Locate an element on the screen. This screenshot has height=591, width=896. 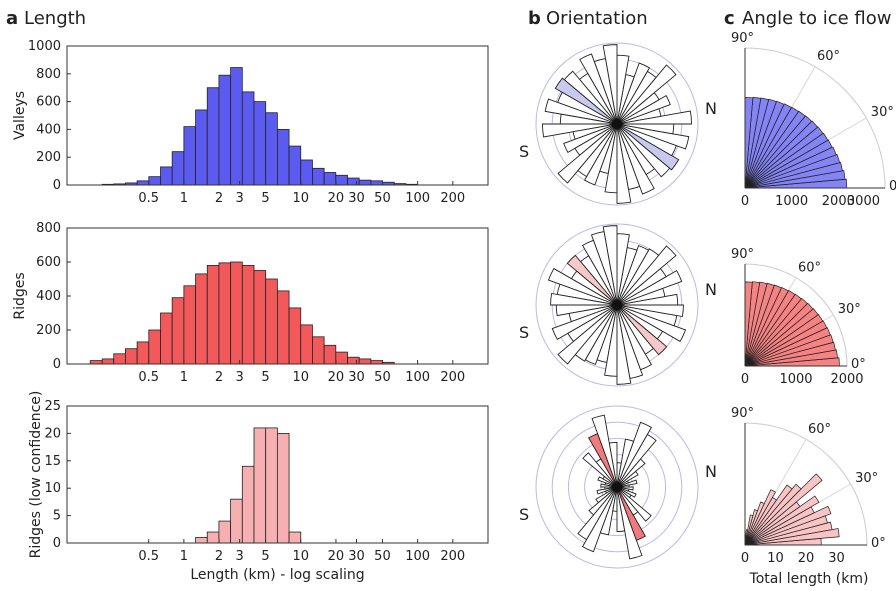
length-ridges-low-confidence-xtick-label: 0.5 is located at coordinates (148, 556).